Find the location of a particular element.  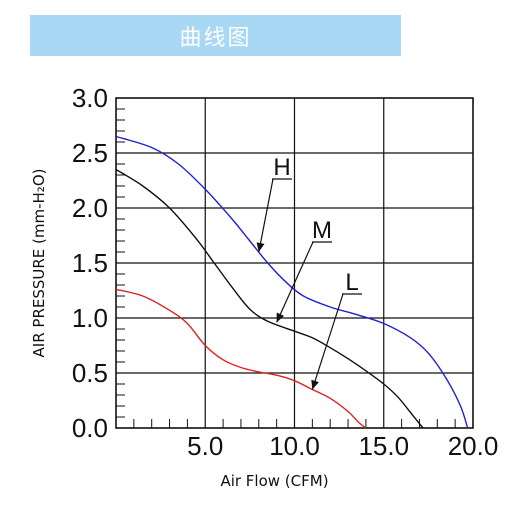

y-tick-label: 3.0 is located at coordinates (90, 98).